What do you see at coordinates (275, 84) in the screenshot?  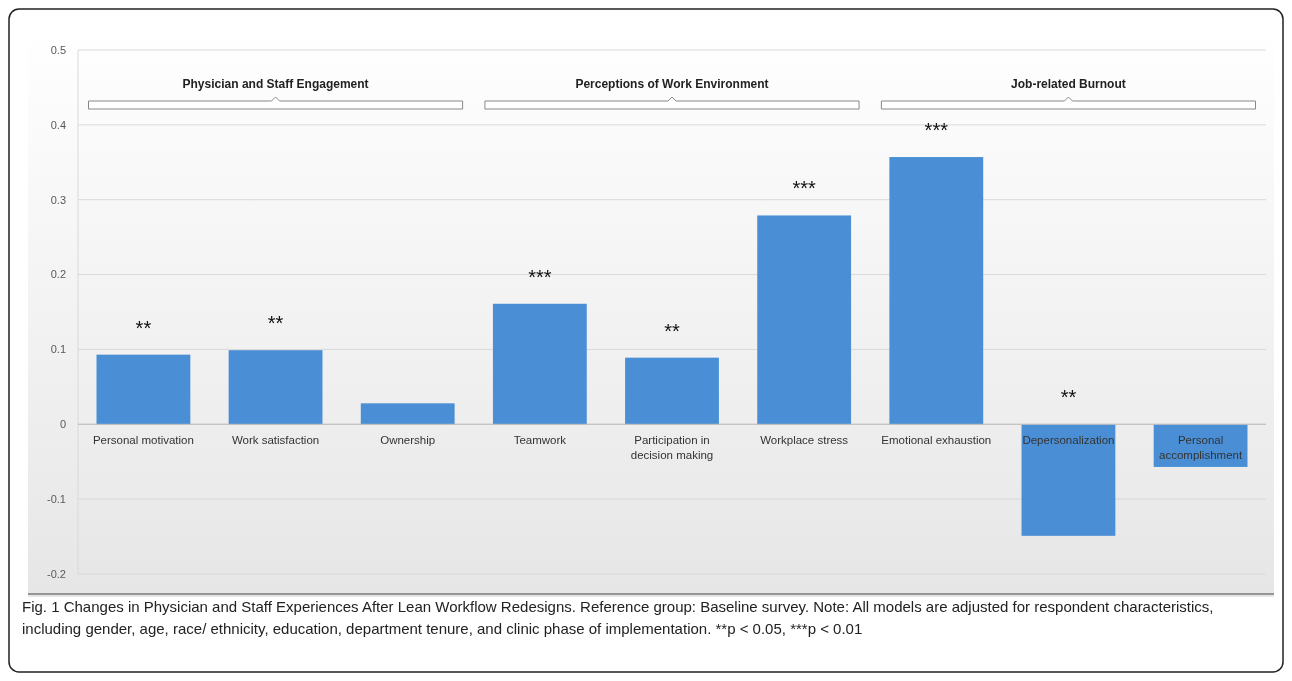 I see `annotation: Physician and Staff Engagement` at bounding box center [275, 84].